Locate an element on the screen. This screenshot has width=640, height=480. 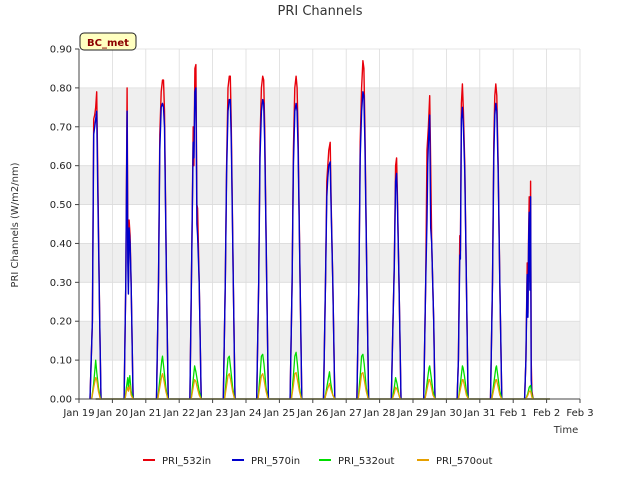
site-badge: BC_met is located at coordinates (108, 41).